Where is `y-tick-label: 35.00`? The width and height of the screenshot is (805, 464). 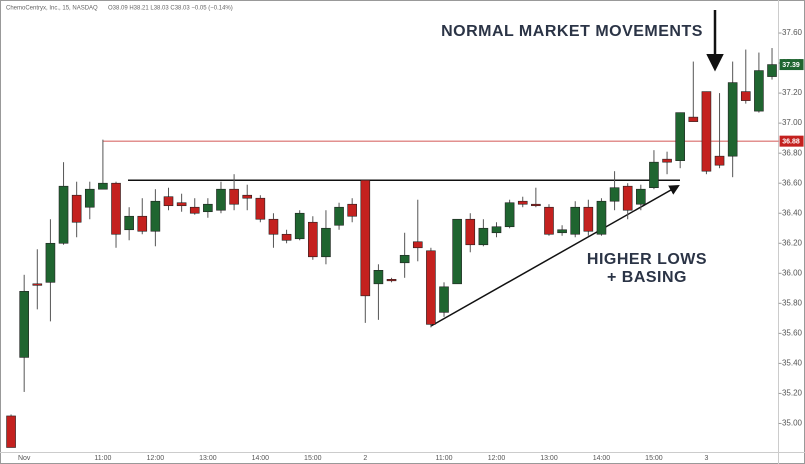
y-tick-label: 35.00 is located at coordinates (792, 423).